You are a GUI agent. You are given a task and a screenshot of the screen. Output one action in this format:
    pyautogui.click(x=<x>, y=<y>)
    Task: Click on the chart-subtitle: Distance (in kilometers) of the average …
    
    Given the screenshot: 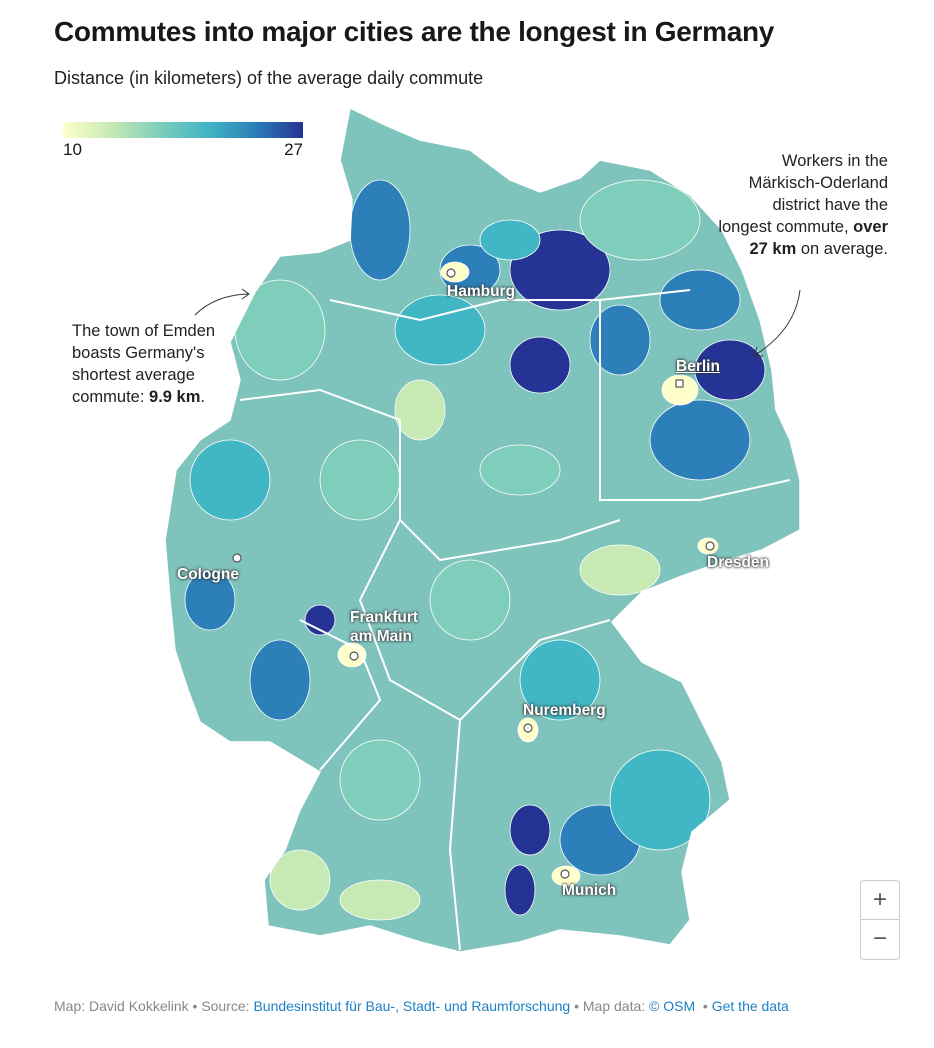 What is the action you would take?
    pyautogui.click(x=269, y=78)
    